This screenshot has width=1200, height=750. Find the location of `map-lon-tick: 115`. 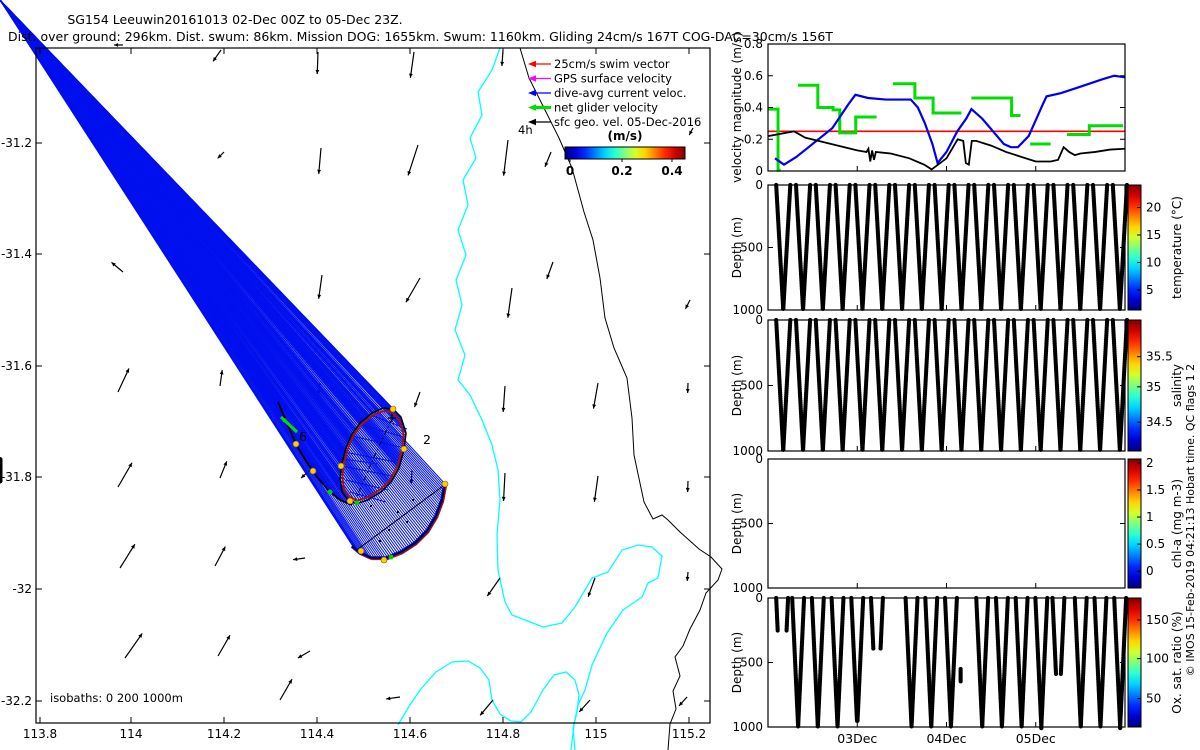

map-lon-tick: 115 is located at coordinates (596, 734).